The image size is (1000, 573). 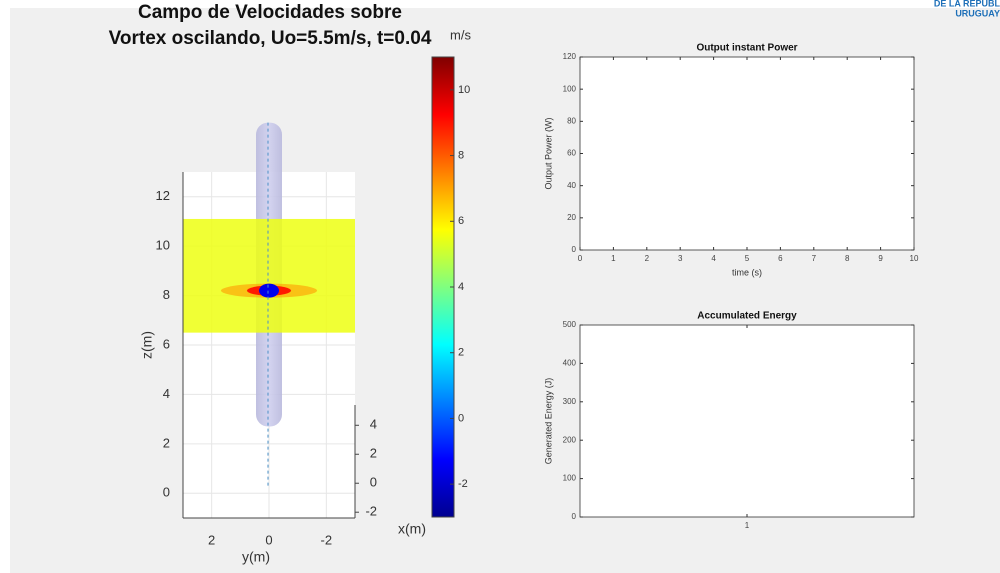 What do you see at coordinates (166, 442) in the screenshot?
I see `y-tick-label: 2` at bounding box center [166, 442].